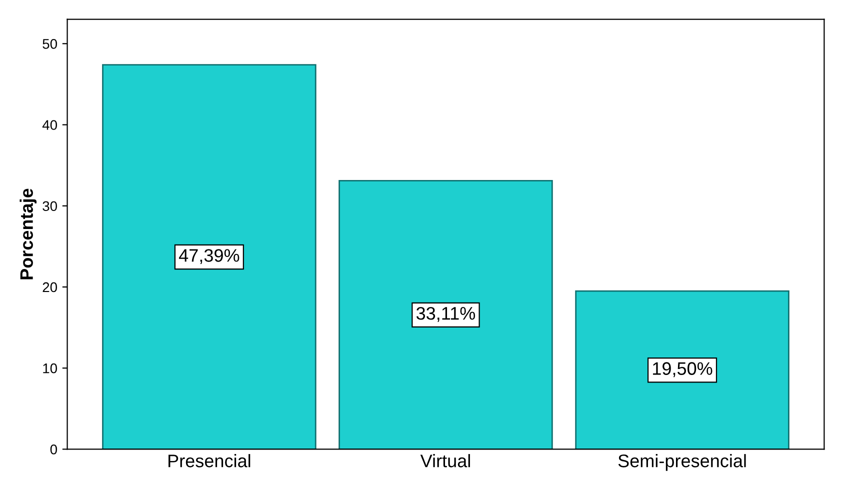 The width and height of the screenshot is (841, 483). Describe the element at coordinates (209, 461) in the screenshot. I see `x-tick-label: Presencial` at that location.